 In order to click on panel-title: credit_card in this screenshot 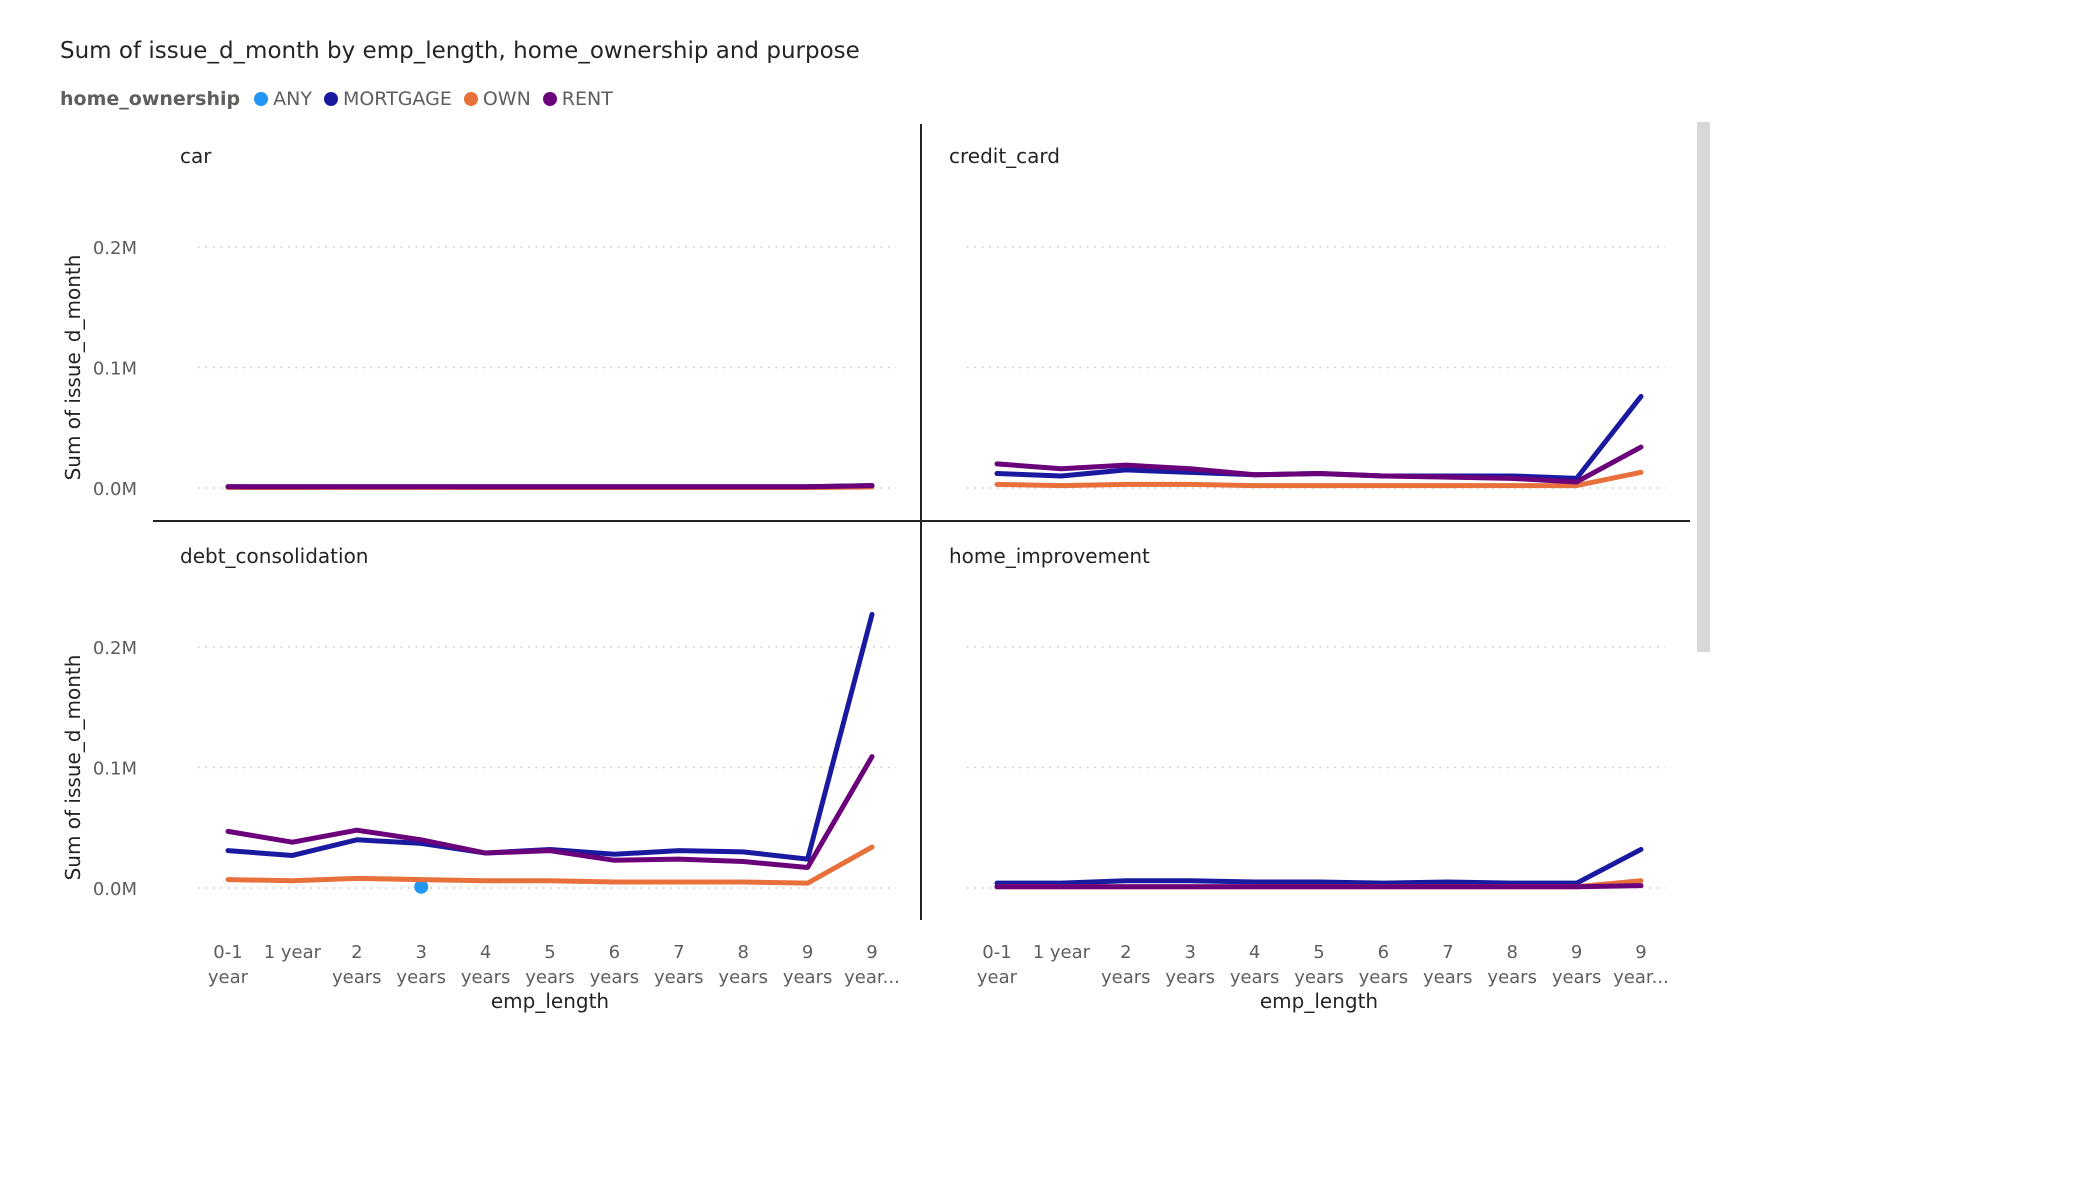, I will do `click(1004, 156)`.